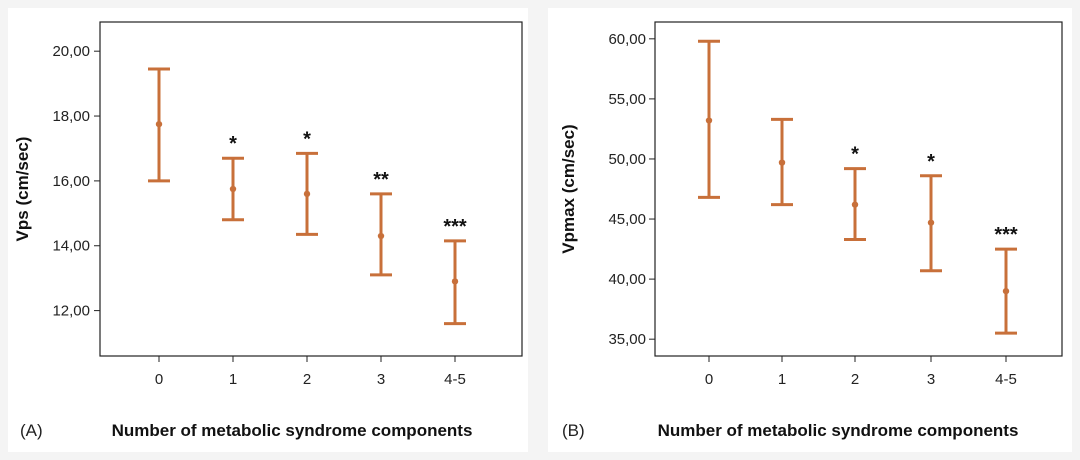  What do you see at coordinates (22, 189) in the screenshot?
I see `y-axis-title: Vps (cm/sec)` at bounding box center [22, 189].